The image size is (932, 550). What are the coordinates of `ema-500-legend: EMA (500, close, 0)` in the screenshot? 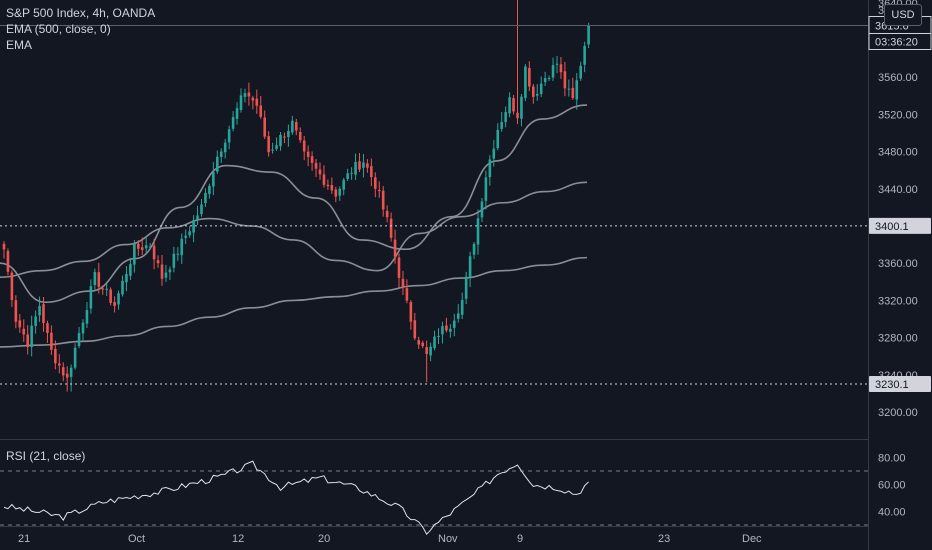 It's located at (58, 29).